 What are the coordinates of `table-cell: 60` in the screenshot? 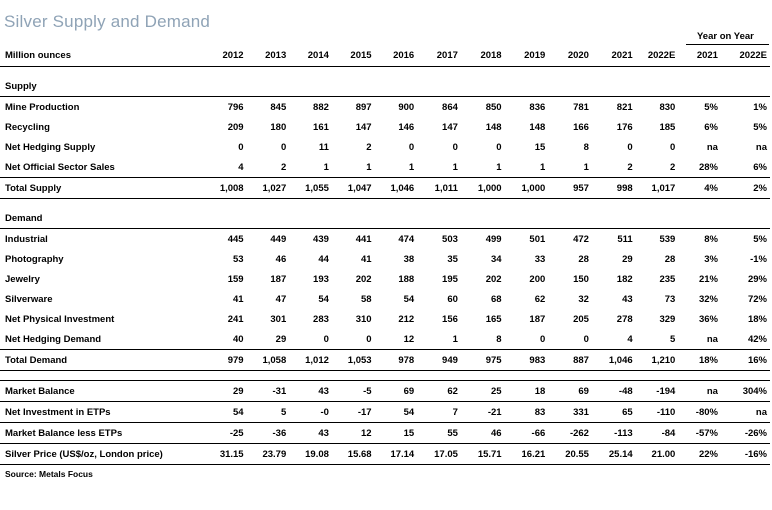 It's located at (452, 299).